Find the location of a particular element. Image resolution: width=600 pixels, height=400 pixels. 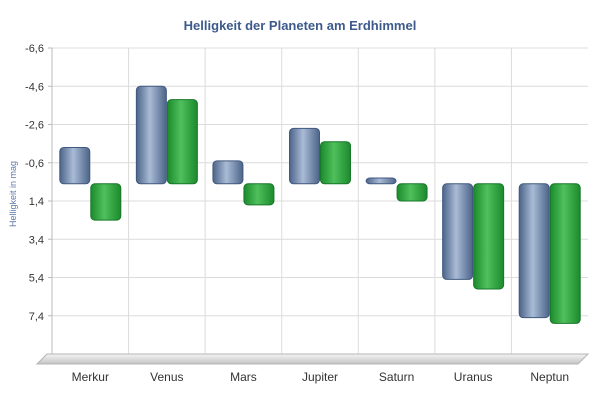

y-axis-title: Helligkeit in mag is located at coordinates (13, 194).